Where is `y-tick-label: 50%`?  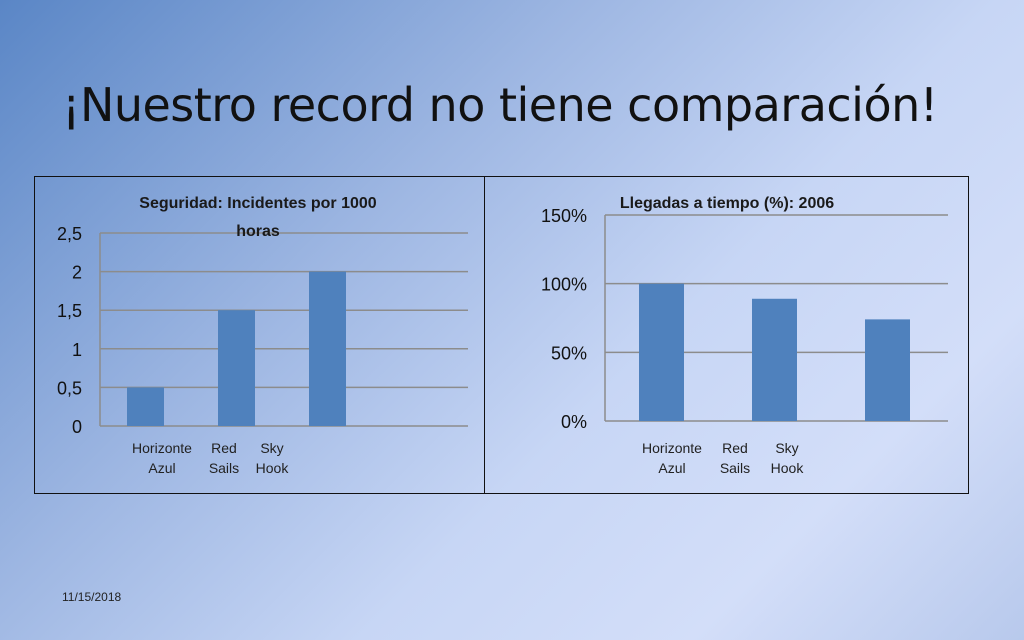 y-tick-label: 50% is located at coordinates (569, 353).